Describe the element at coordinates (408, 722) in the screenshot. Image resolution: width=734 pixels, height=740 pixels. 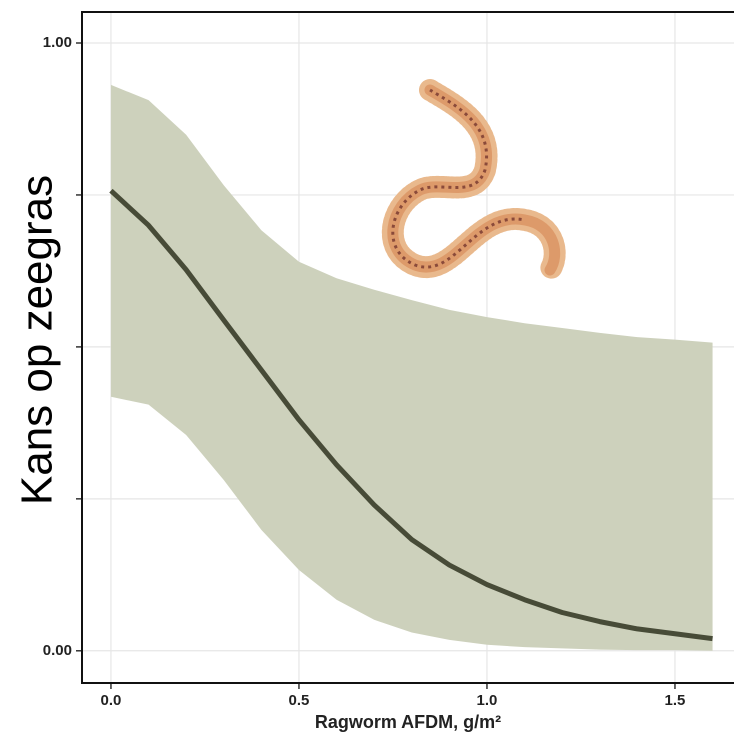
I see `x-axis-label: Ragworm AFDM, g/m²` at that location.